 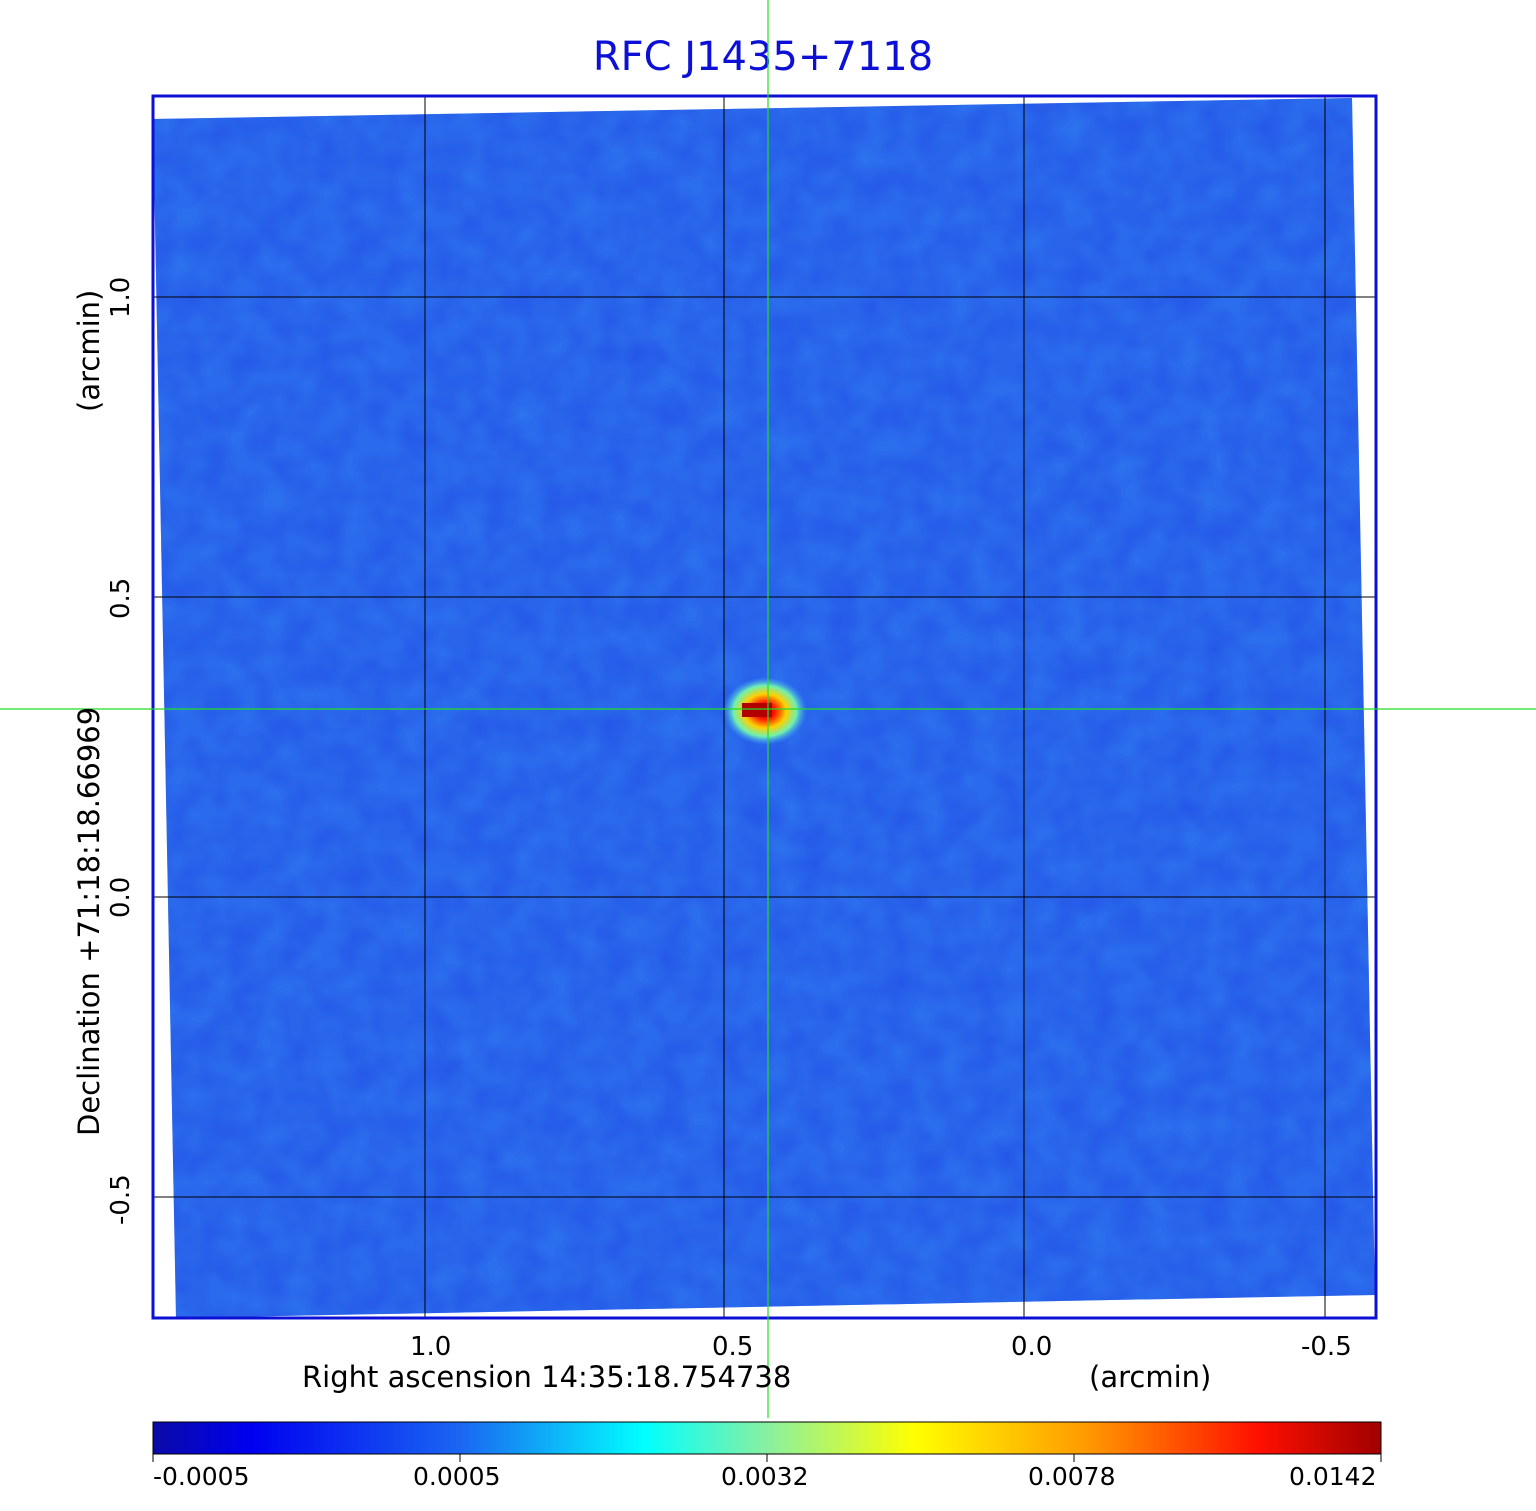 What do you see at coordinates (733, 1347) in the screenshot?
I see `x-tick-label: 0.5` at bounding box center [733, 1347].